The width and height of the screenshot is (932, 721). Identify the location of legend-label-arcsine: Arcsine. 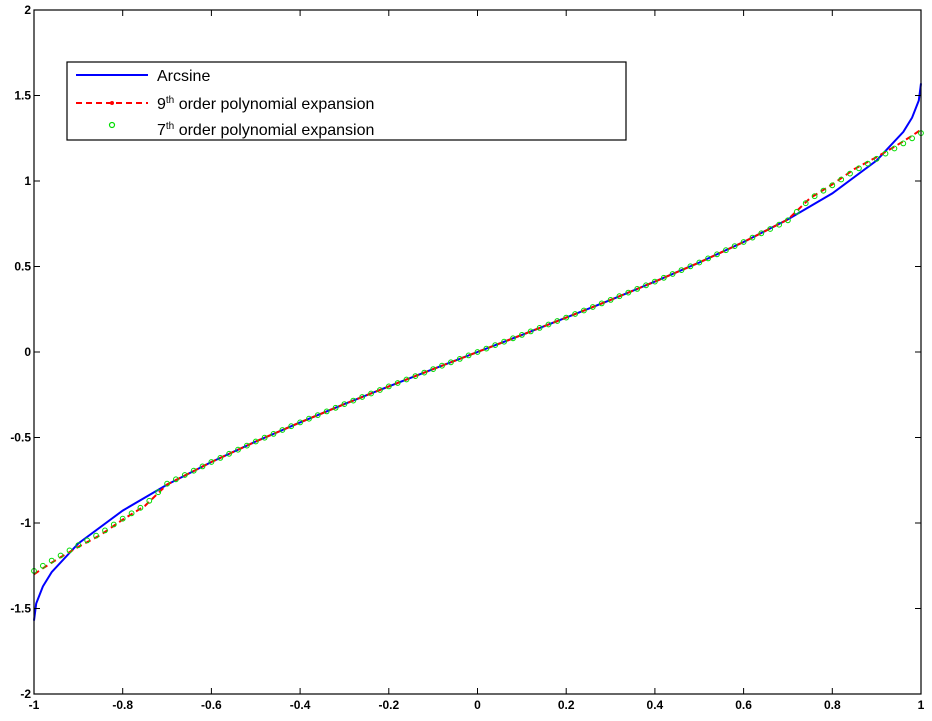
(183, 76).